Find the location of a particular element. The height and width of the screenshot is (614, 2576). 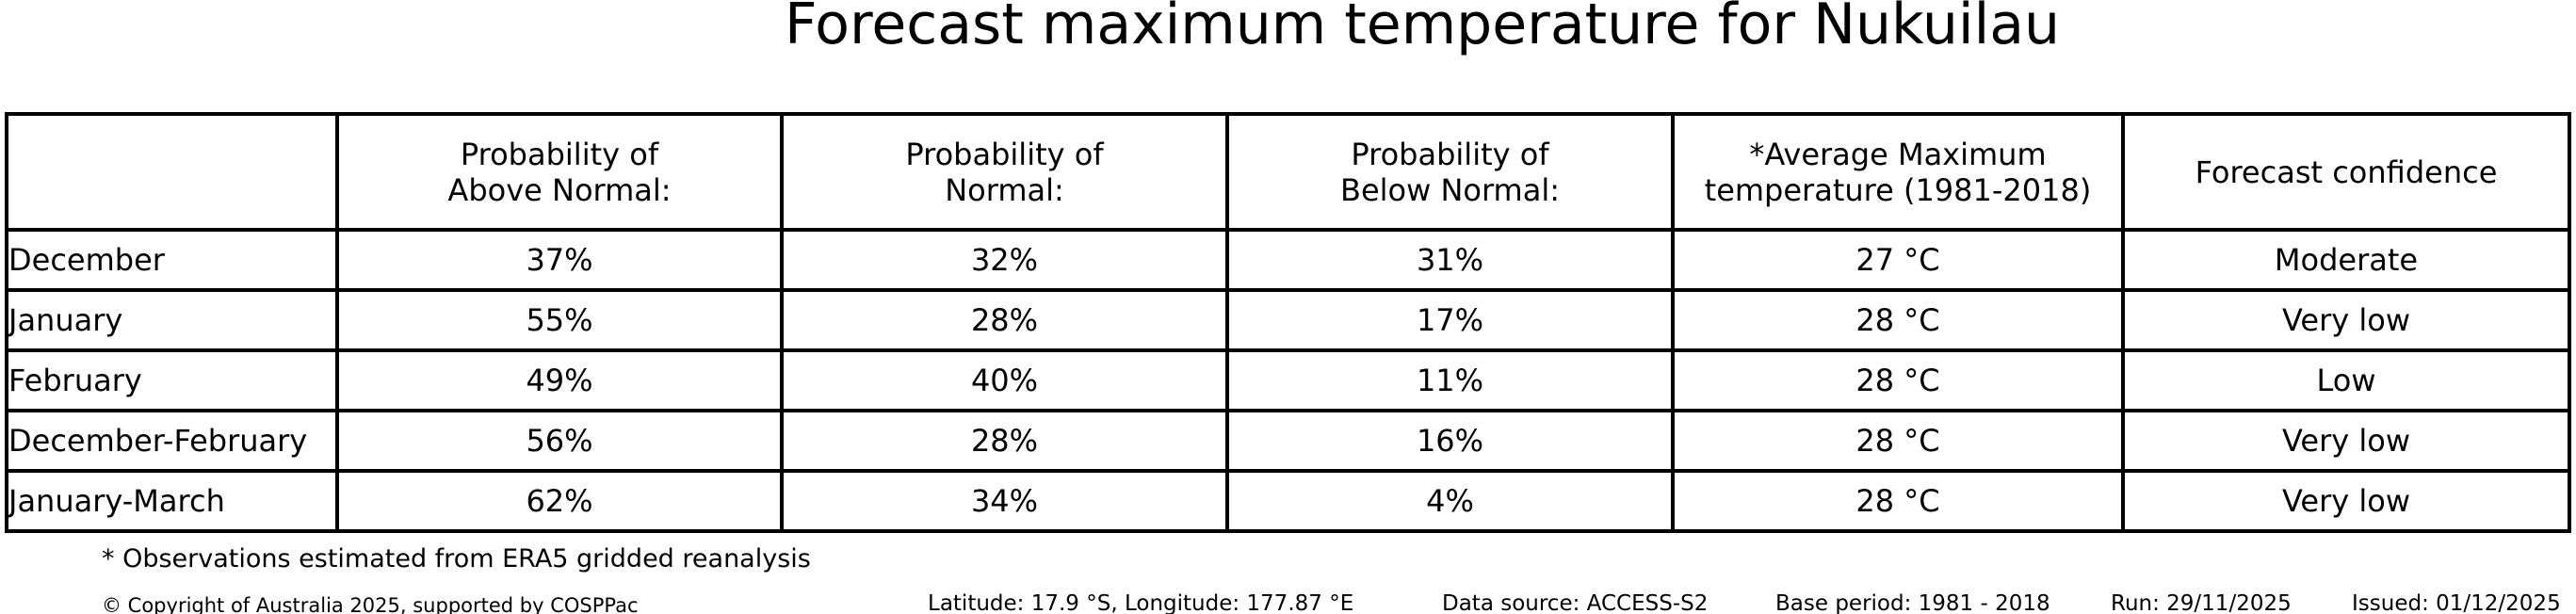

column-header-average-max-temp: *Average Maximum temperature (1981-2018) is located at coordinates (1898, 172).